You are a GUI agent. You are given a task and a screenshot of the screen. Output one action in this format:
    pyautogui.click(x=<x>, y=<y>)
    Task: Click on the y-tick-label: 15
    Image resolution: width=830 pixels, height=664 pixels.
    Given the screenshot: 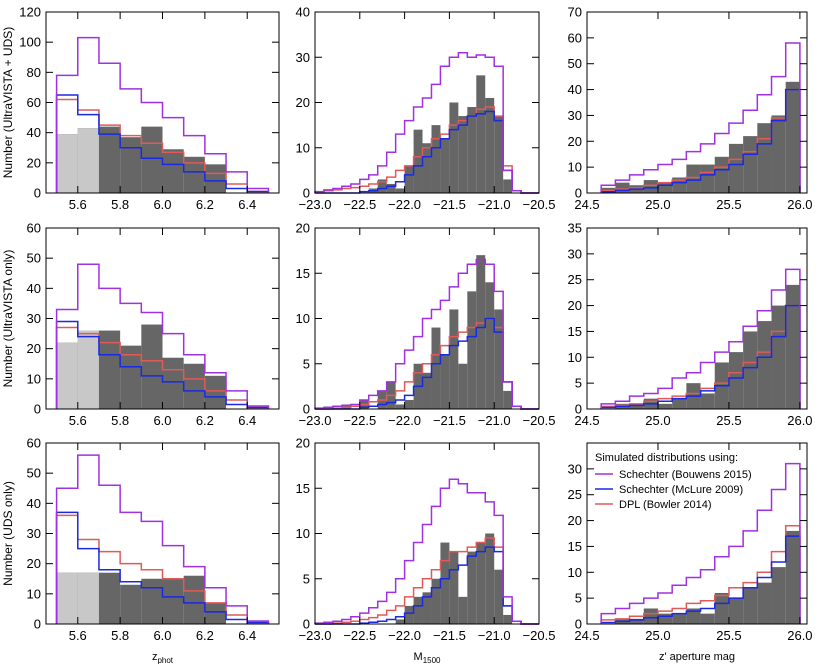 What is the action you would take?
    pyautogui.click(x=575, y=331)
    